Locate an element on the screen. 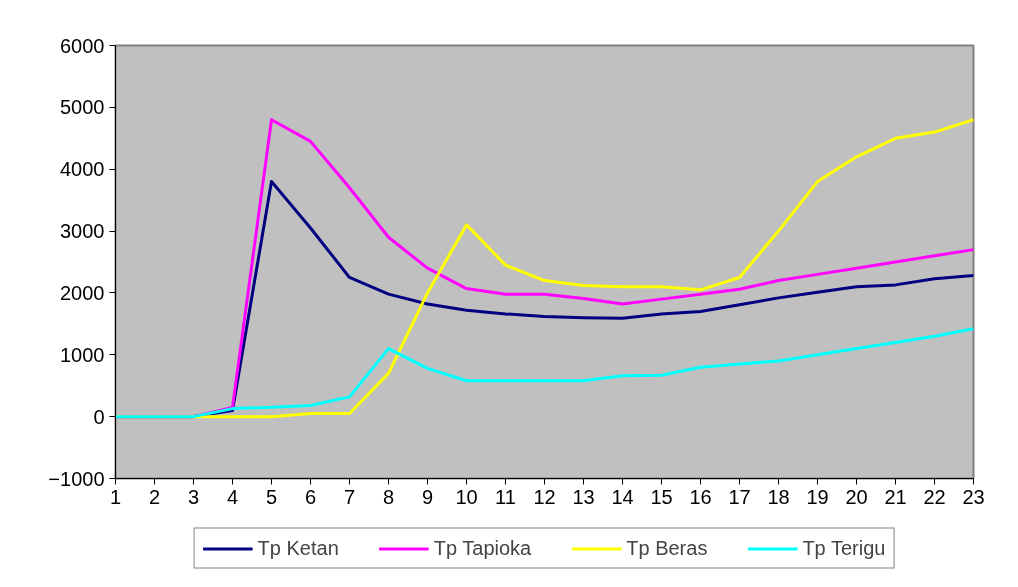 The image size is (1018, 587). line-series is located at coordinates (544, 373).